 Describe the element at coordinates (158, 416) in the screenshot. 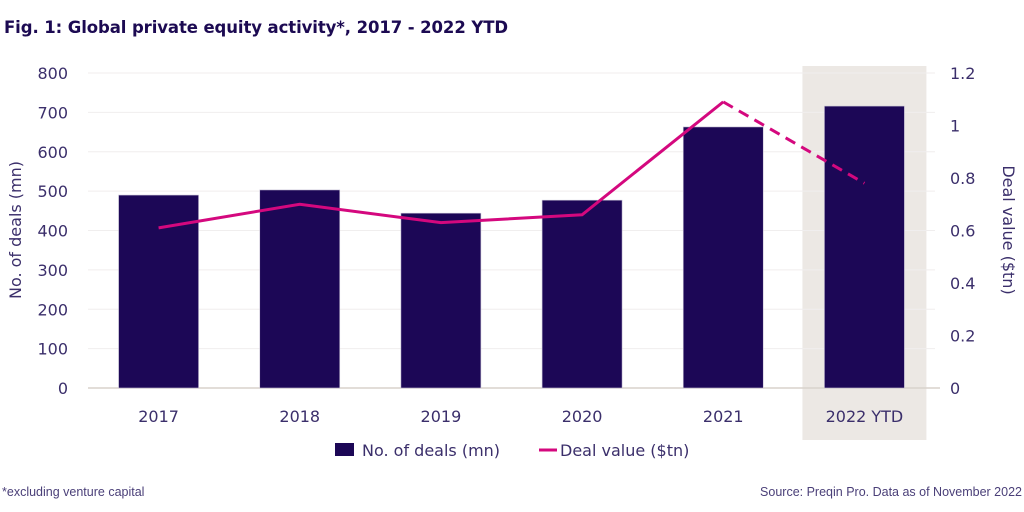

I see `x-tick-label: 2017` at that location.